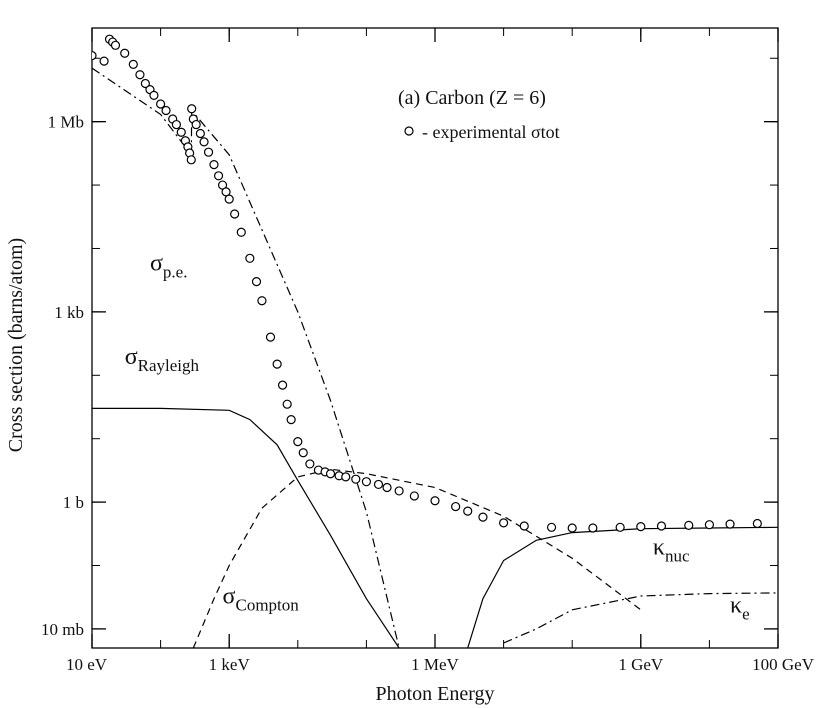  What do you see at coordinates (622, 587) in the screenshot?
I see `series-line--nuc` at bounding box center [622, 587].